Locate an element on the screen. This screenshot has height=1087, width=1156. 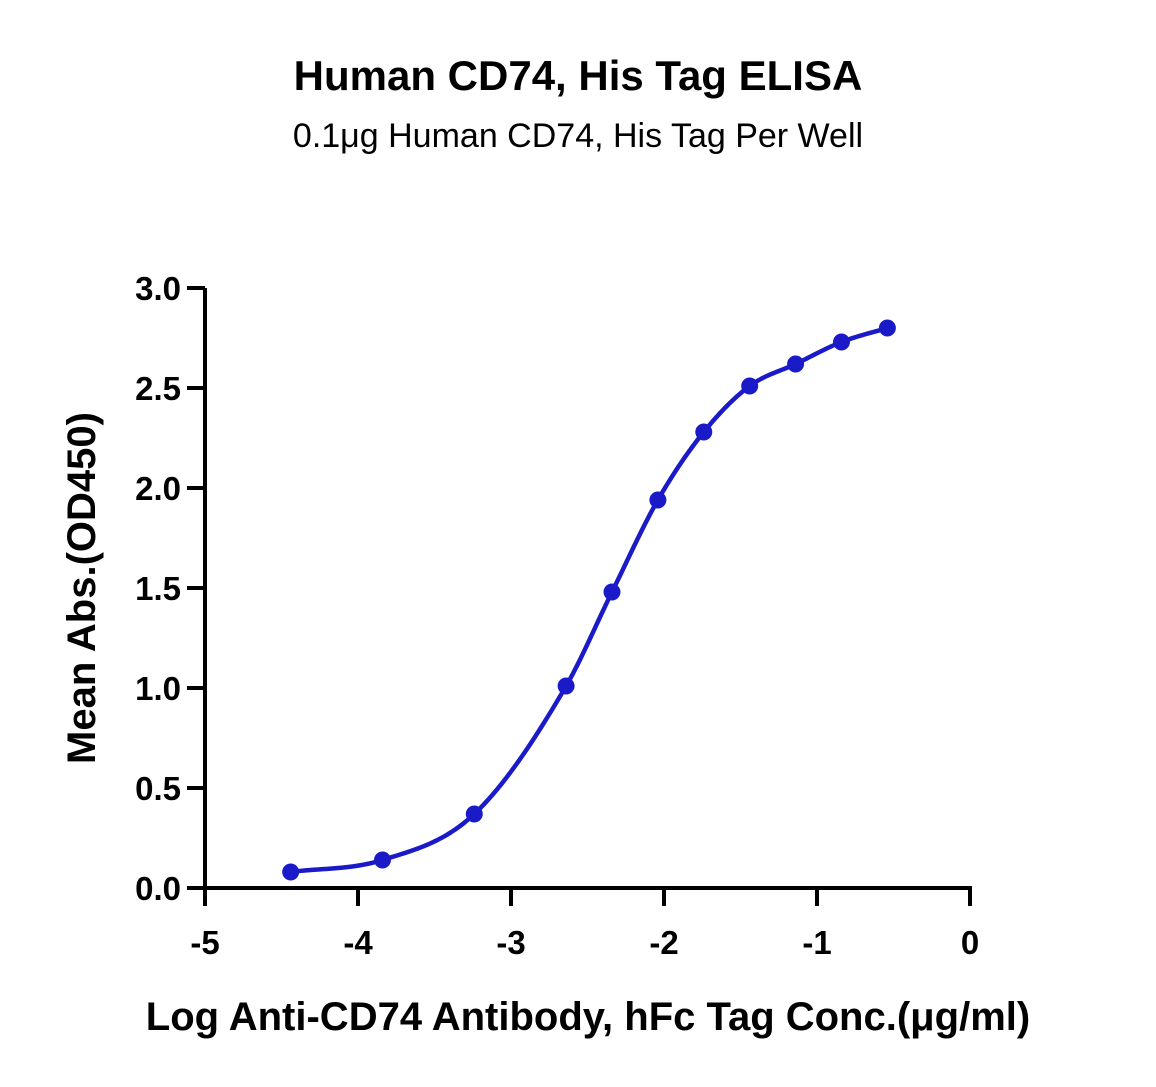
x-tick-label: -1 is located at coordinates (816, 942).